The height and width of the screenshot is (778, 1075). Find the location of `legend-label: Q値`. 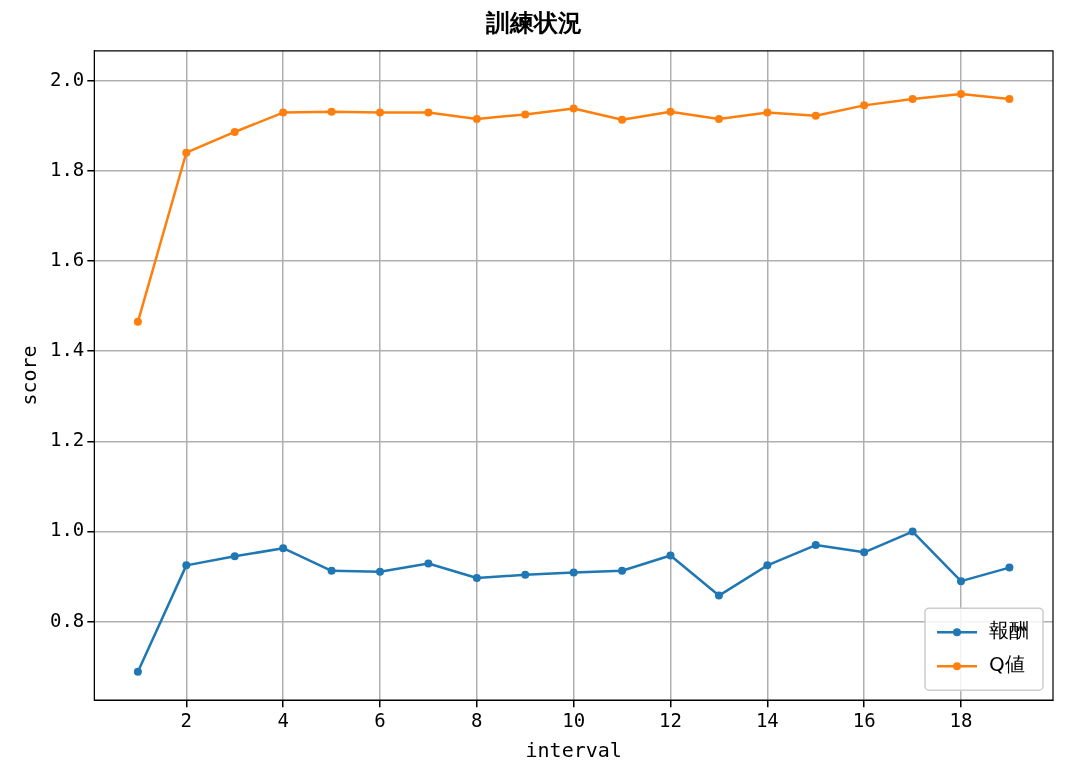

legend-label: Q値 is located at coordinates (1007, 664).